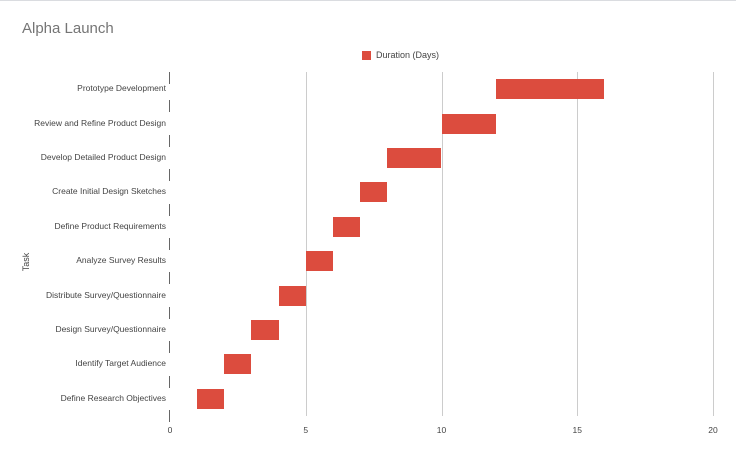  What do you see at coordinates (366, 55) in the screenshot?
I see `legend-swatch` at bounding box center [366, 55].